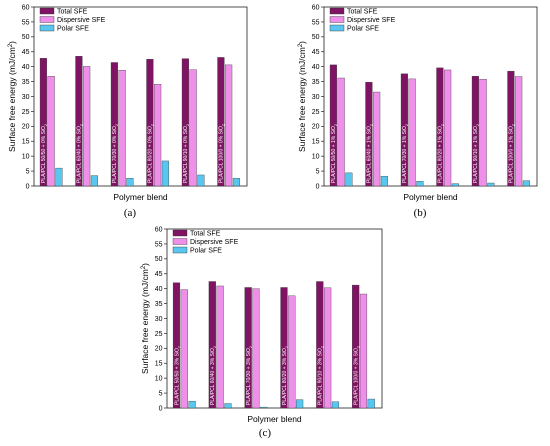 Image resolution: width=550 pixels, height=446 pixels. Describe the element at coordinates (186, 153) in the screenshot. I see `category-label: PLA/PCL 90/10 + 0% SiO2` at that location.